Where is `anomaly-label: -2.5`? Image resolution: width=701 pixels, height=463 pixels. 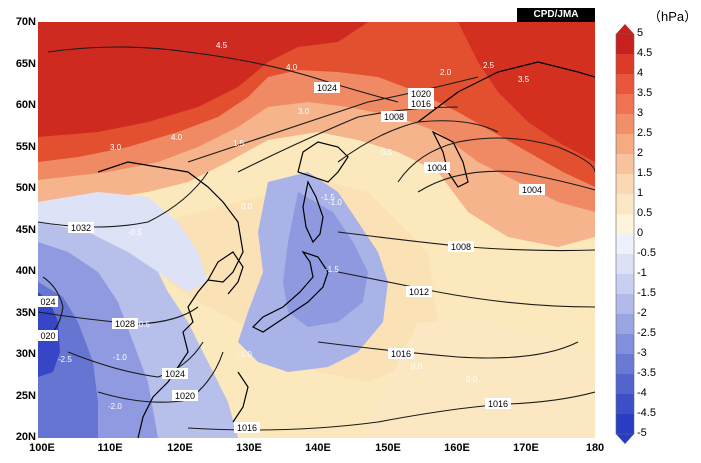 anomaly-label: -2.5 is located at coordinates (65, 359).